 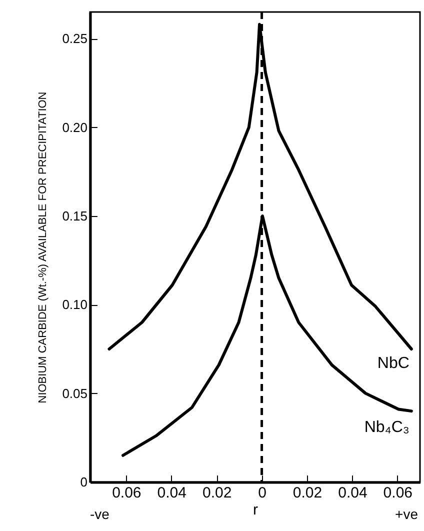 I want to click on series-label: NbC, so click(x=393, y=363).